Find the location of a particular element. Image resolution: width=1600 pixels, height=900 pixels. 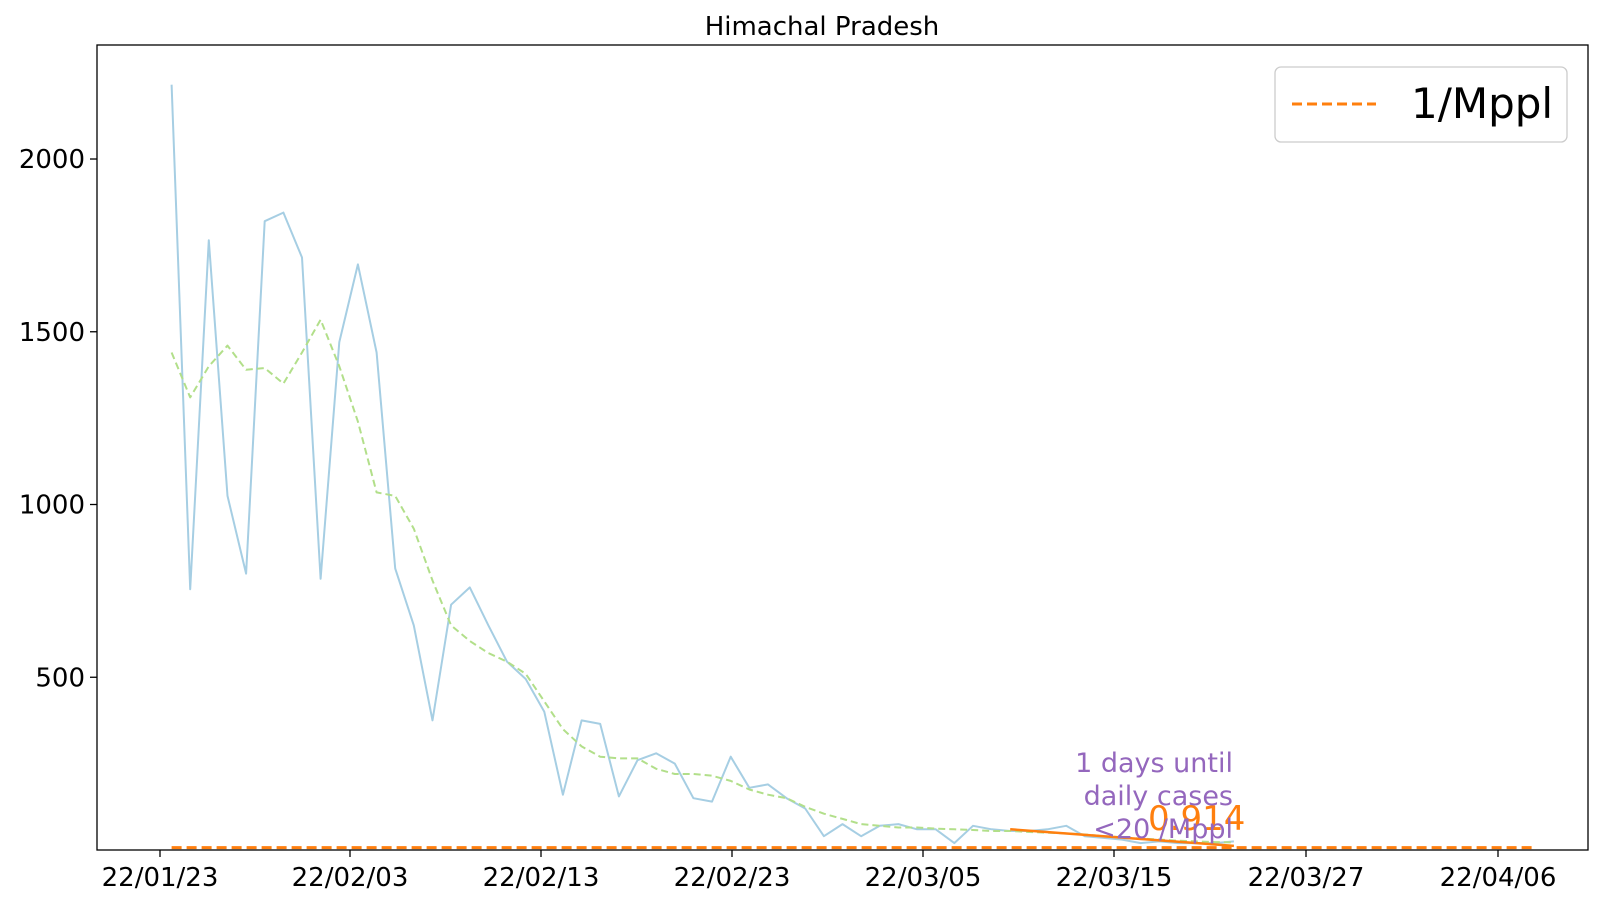

x-tick-label: 22/02/03 is located at coordinates (350, 878).